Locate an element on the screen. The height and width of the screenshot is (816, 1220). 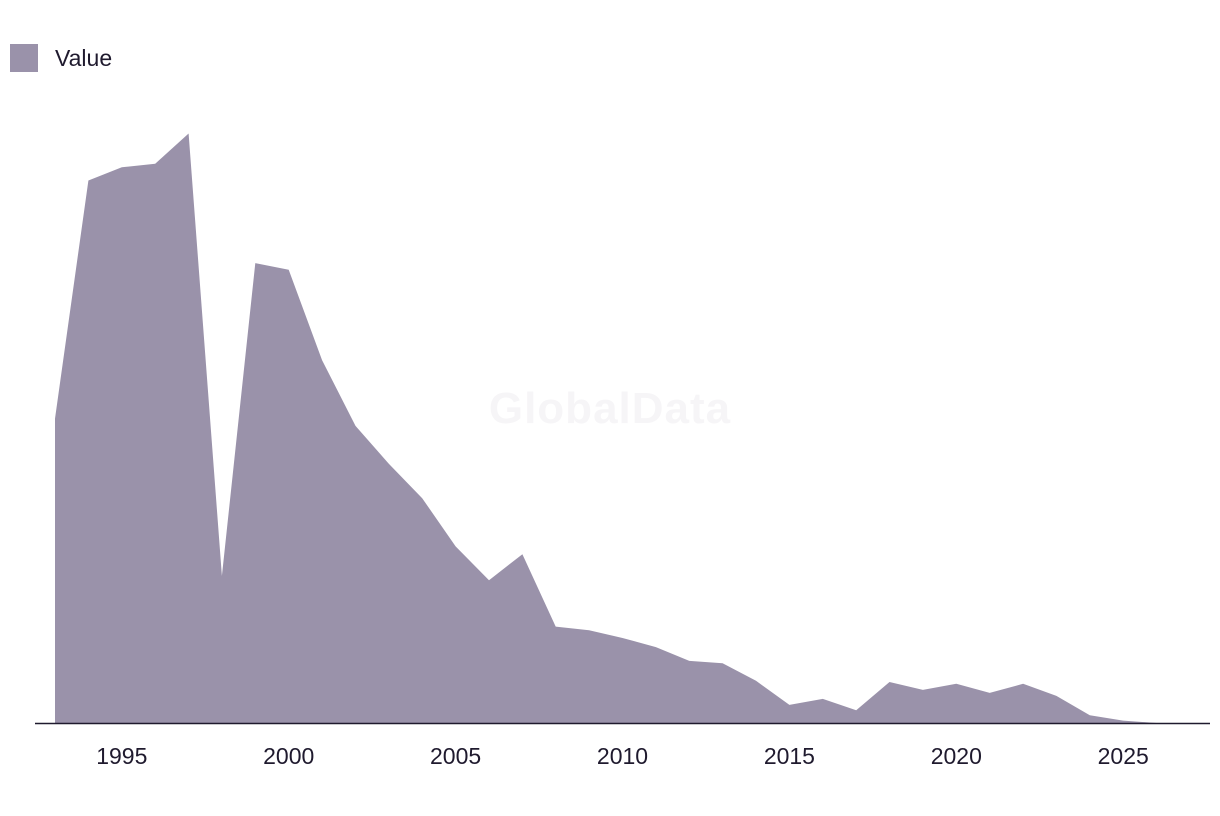
chart-legend: Value is located at coordinates (61, 58).